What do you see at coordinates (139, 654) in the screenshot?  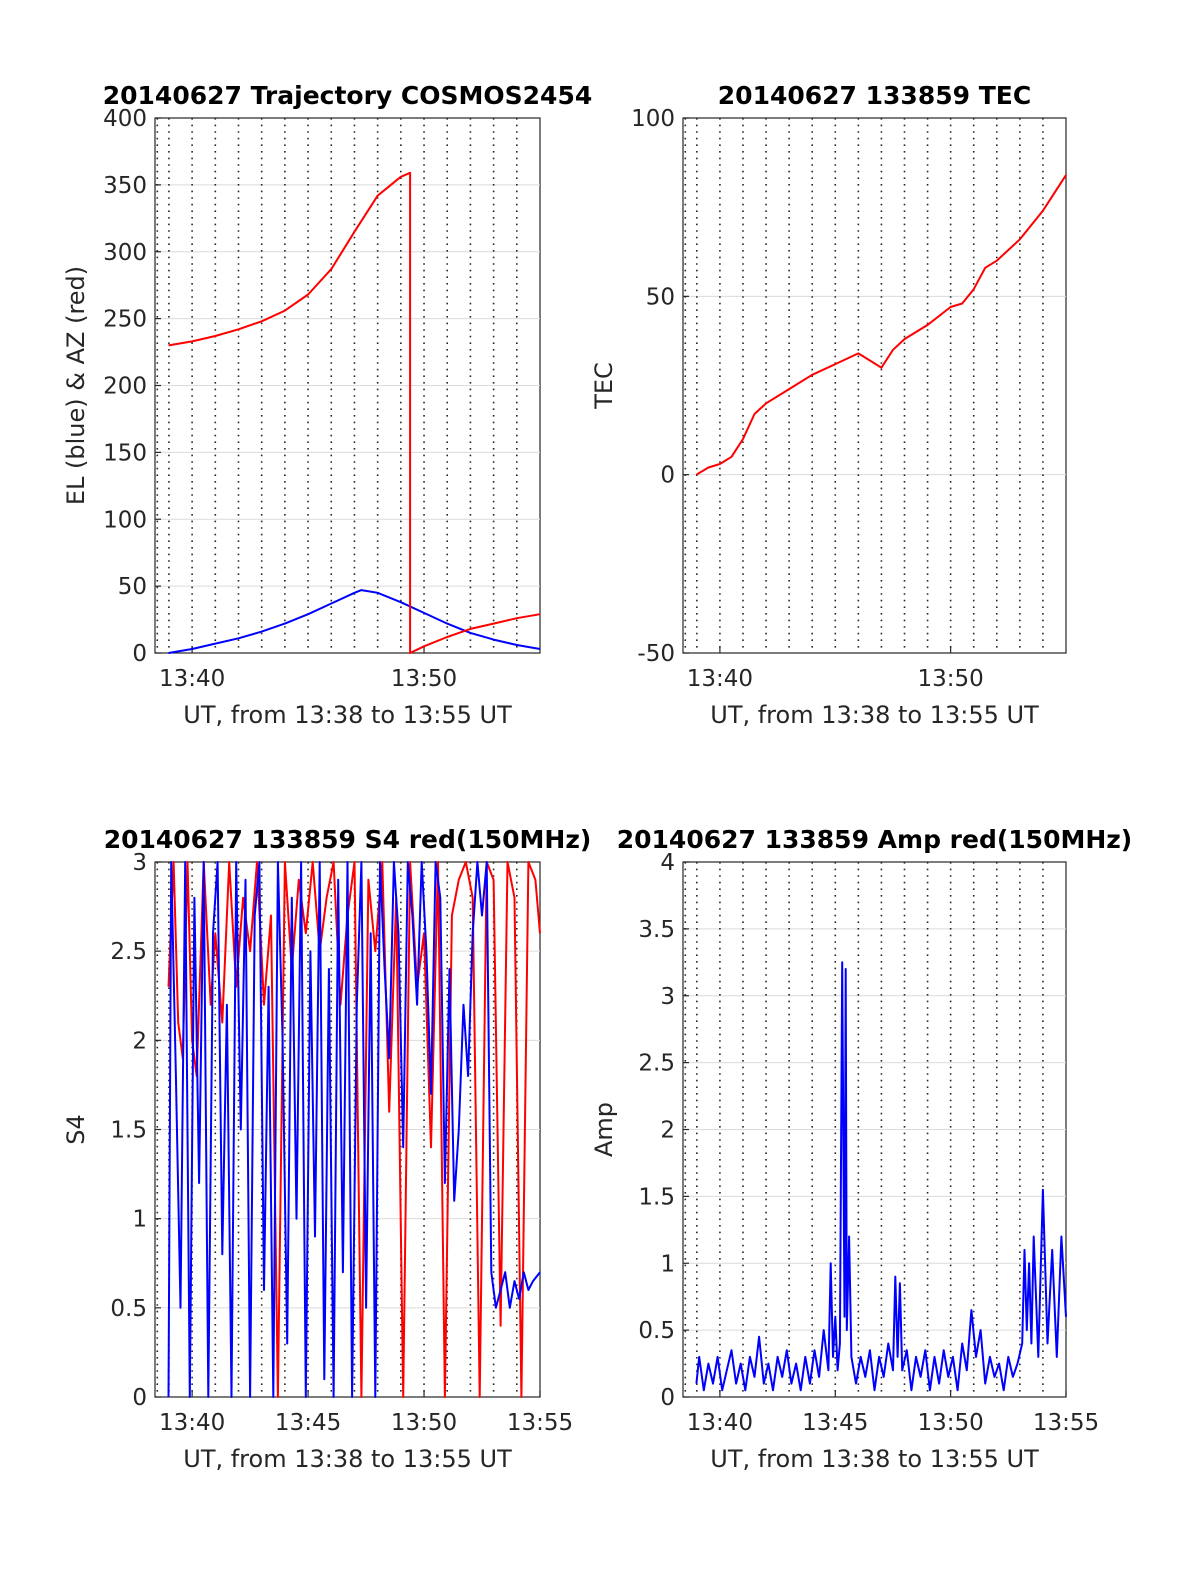 I see `trajectory-ytick-label: 0` at bounding box center [139, 654].